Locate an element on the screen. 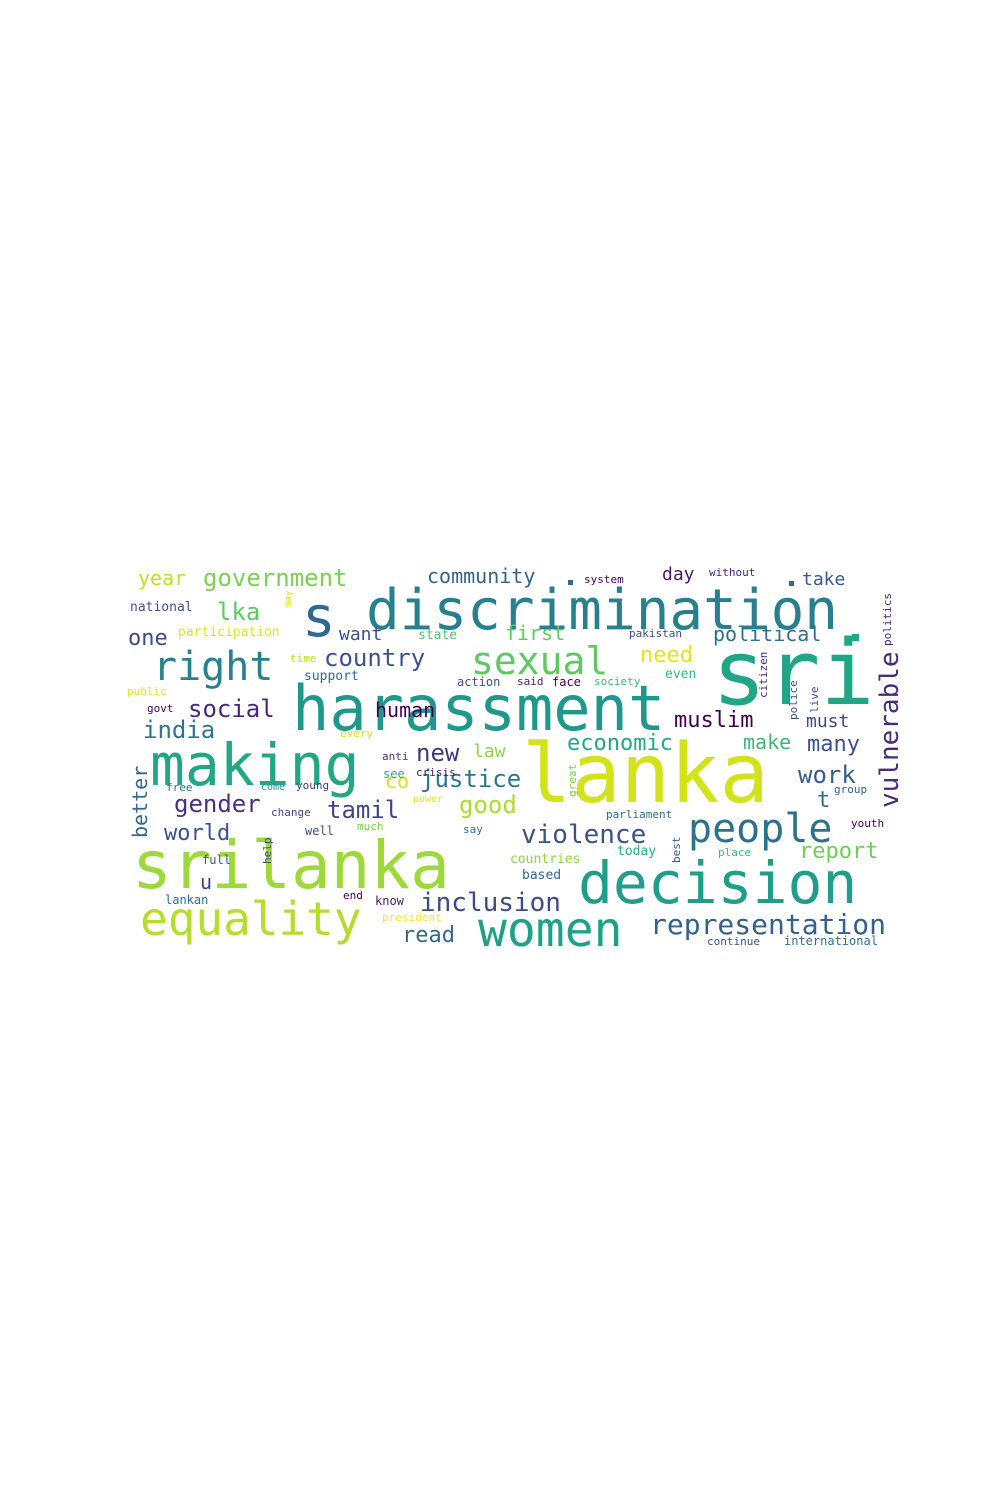 The image size is (1000, 1500). word-based: based is located at coordinates (541, 875).